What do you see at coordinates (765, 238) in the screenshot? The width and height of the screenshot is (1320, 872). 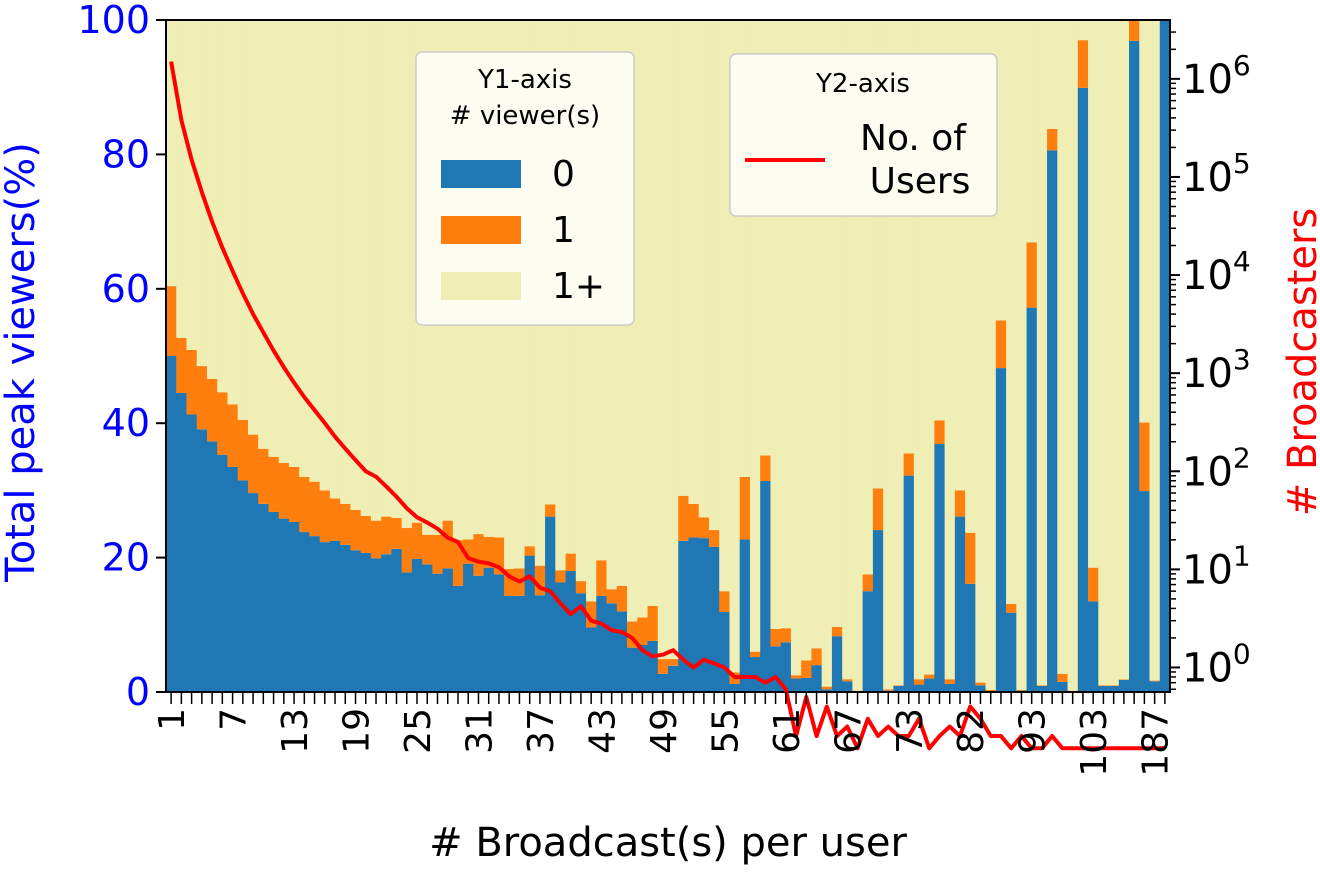 I see `bar-1+-58` at bounding box center [765, 238].